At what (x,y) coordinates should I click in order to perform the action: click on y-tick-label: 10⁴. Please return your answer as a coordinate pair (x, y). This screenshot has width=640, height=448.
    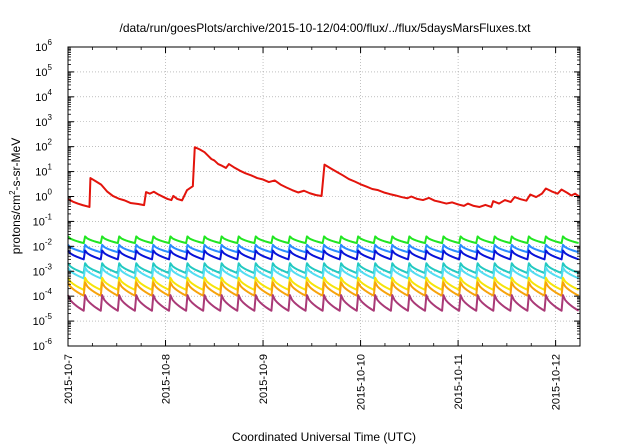
    Looking at the image, I should click on (43, 96).